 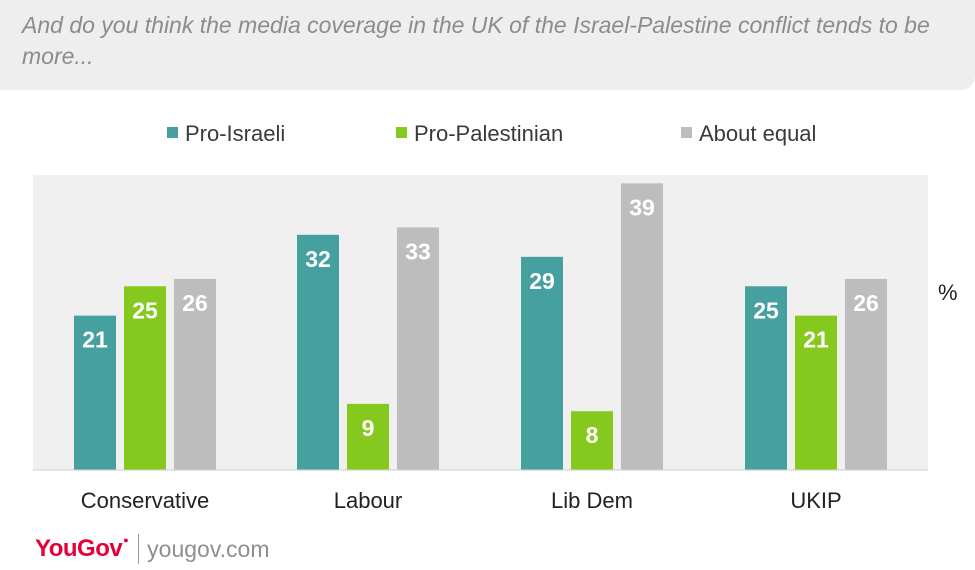 I want to click on footer: YouGov● yougov.com, so click(x=152, y=549).